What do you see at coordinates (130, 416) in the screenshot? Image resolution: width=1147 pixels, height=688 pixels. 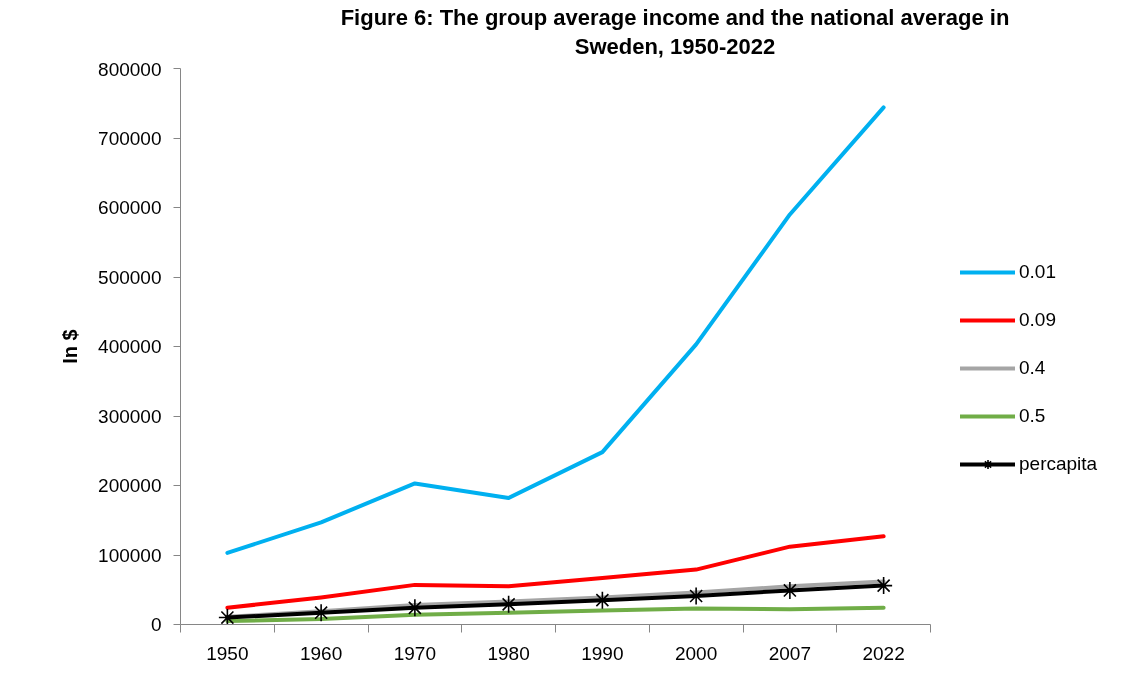 I see `y-tick-label: 300000` at bounding box center [130, 416].